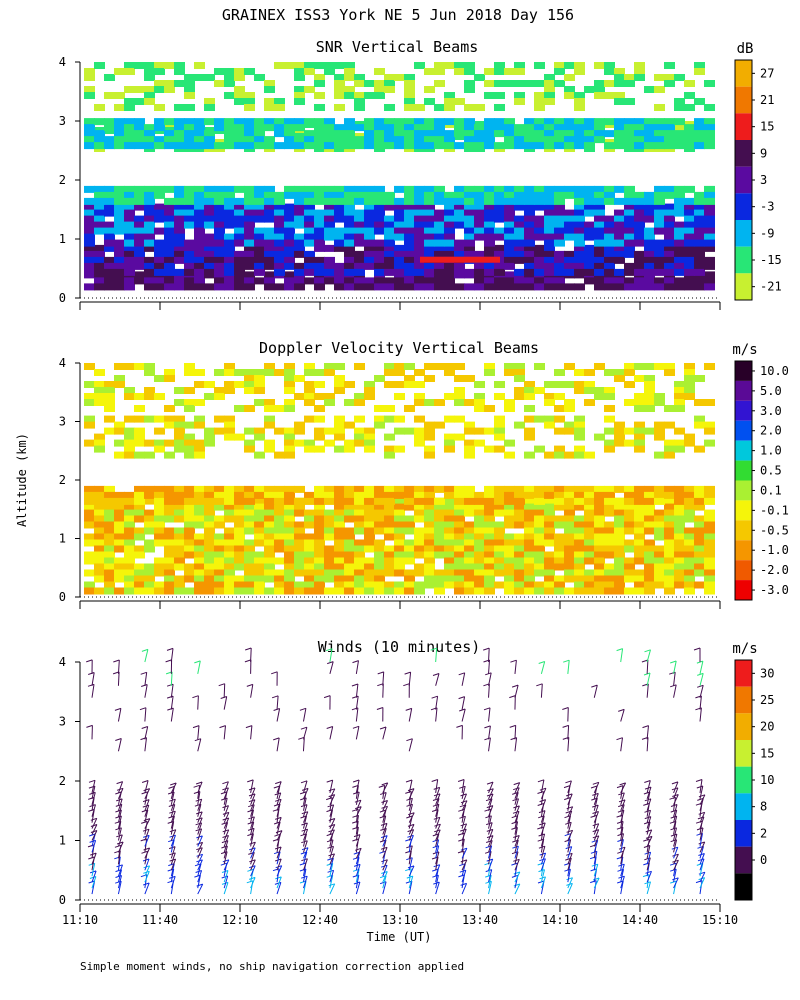 Image resolution: width=800 pixels, height=1000 pixels. What do you see at coordinates (399, 647) in the screenshot?
I see `winds-panel-title: Winds (10 minutes)` at bounding box center [399, 647].